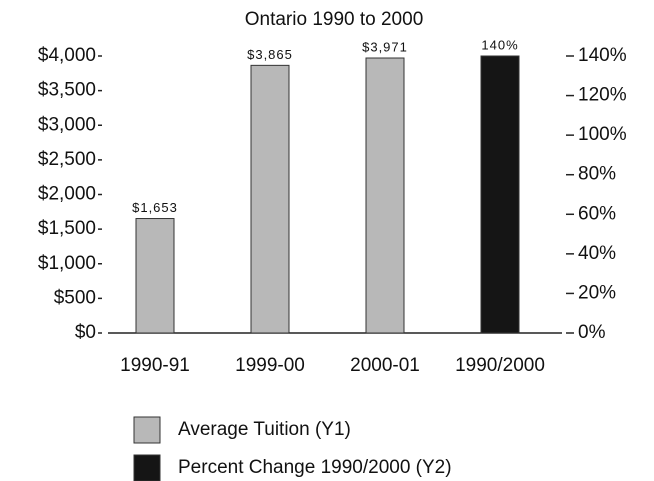 The height and width of the screenshot is (481, 654). What do you see at coordinates (385, 46) in the screenshot?
I see `value-label: $3,971` at bounding box center [385, 46].